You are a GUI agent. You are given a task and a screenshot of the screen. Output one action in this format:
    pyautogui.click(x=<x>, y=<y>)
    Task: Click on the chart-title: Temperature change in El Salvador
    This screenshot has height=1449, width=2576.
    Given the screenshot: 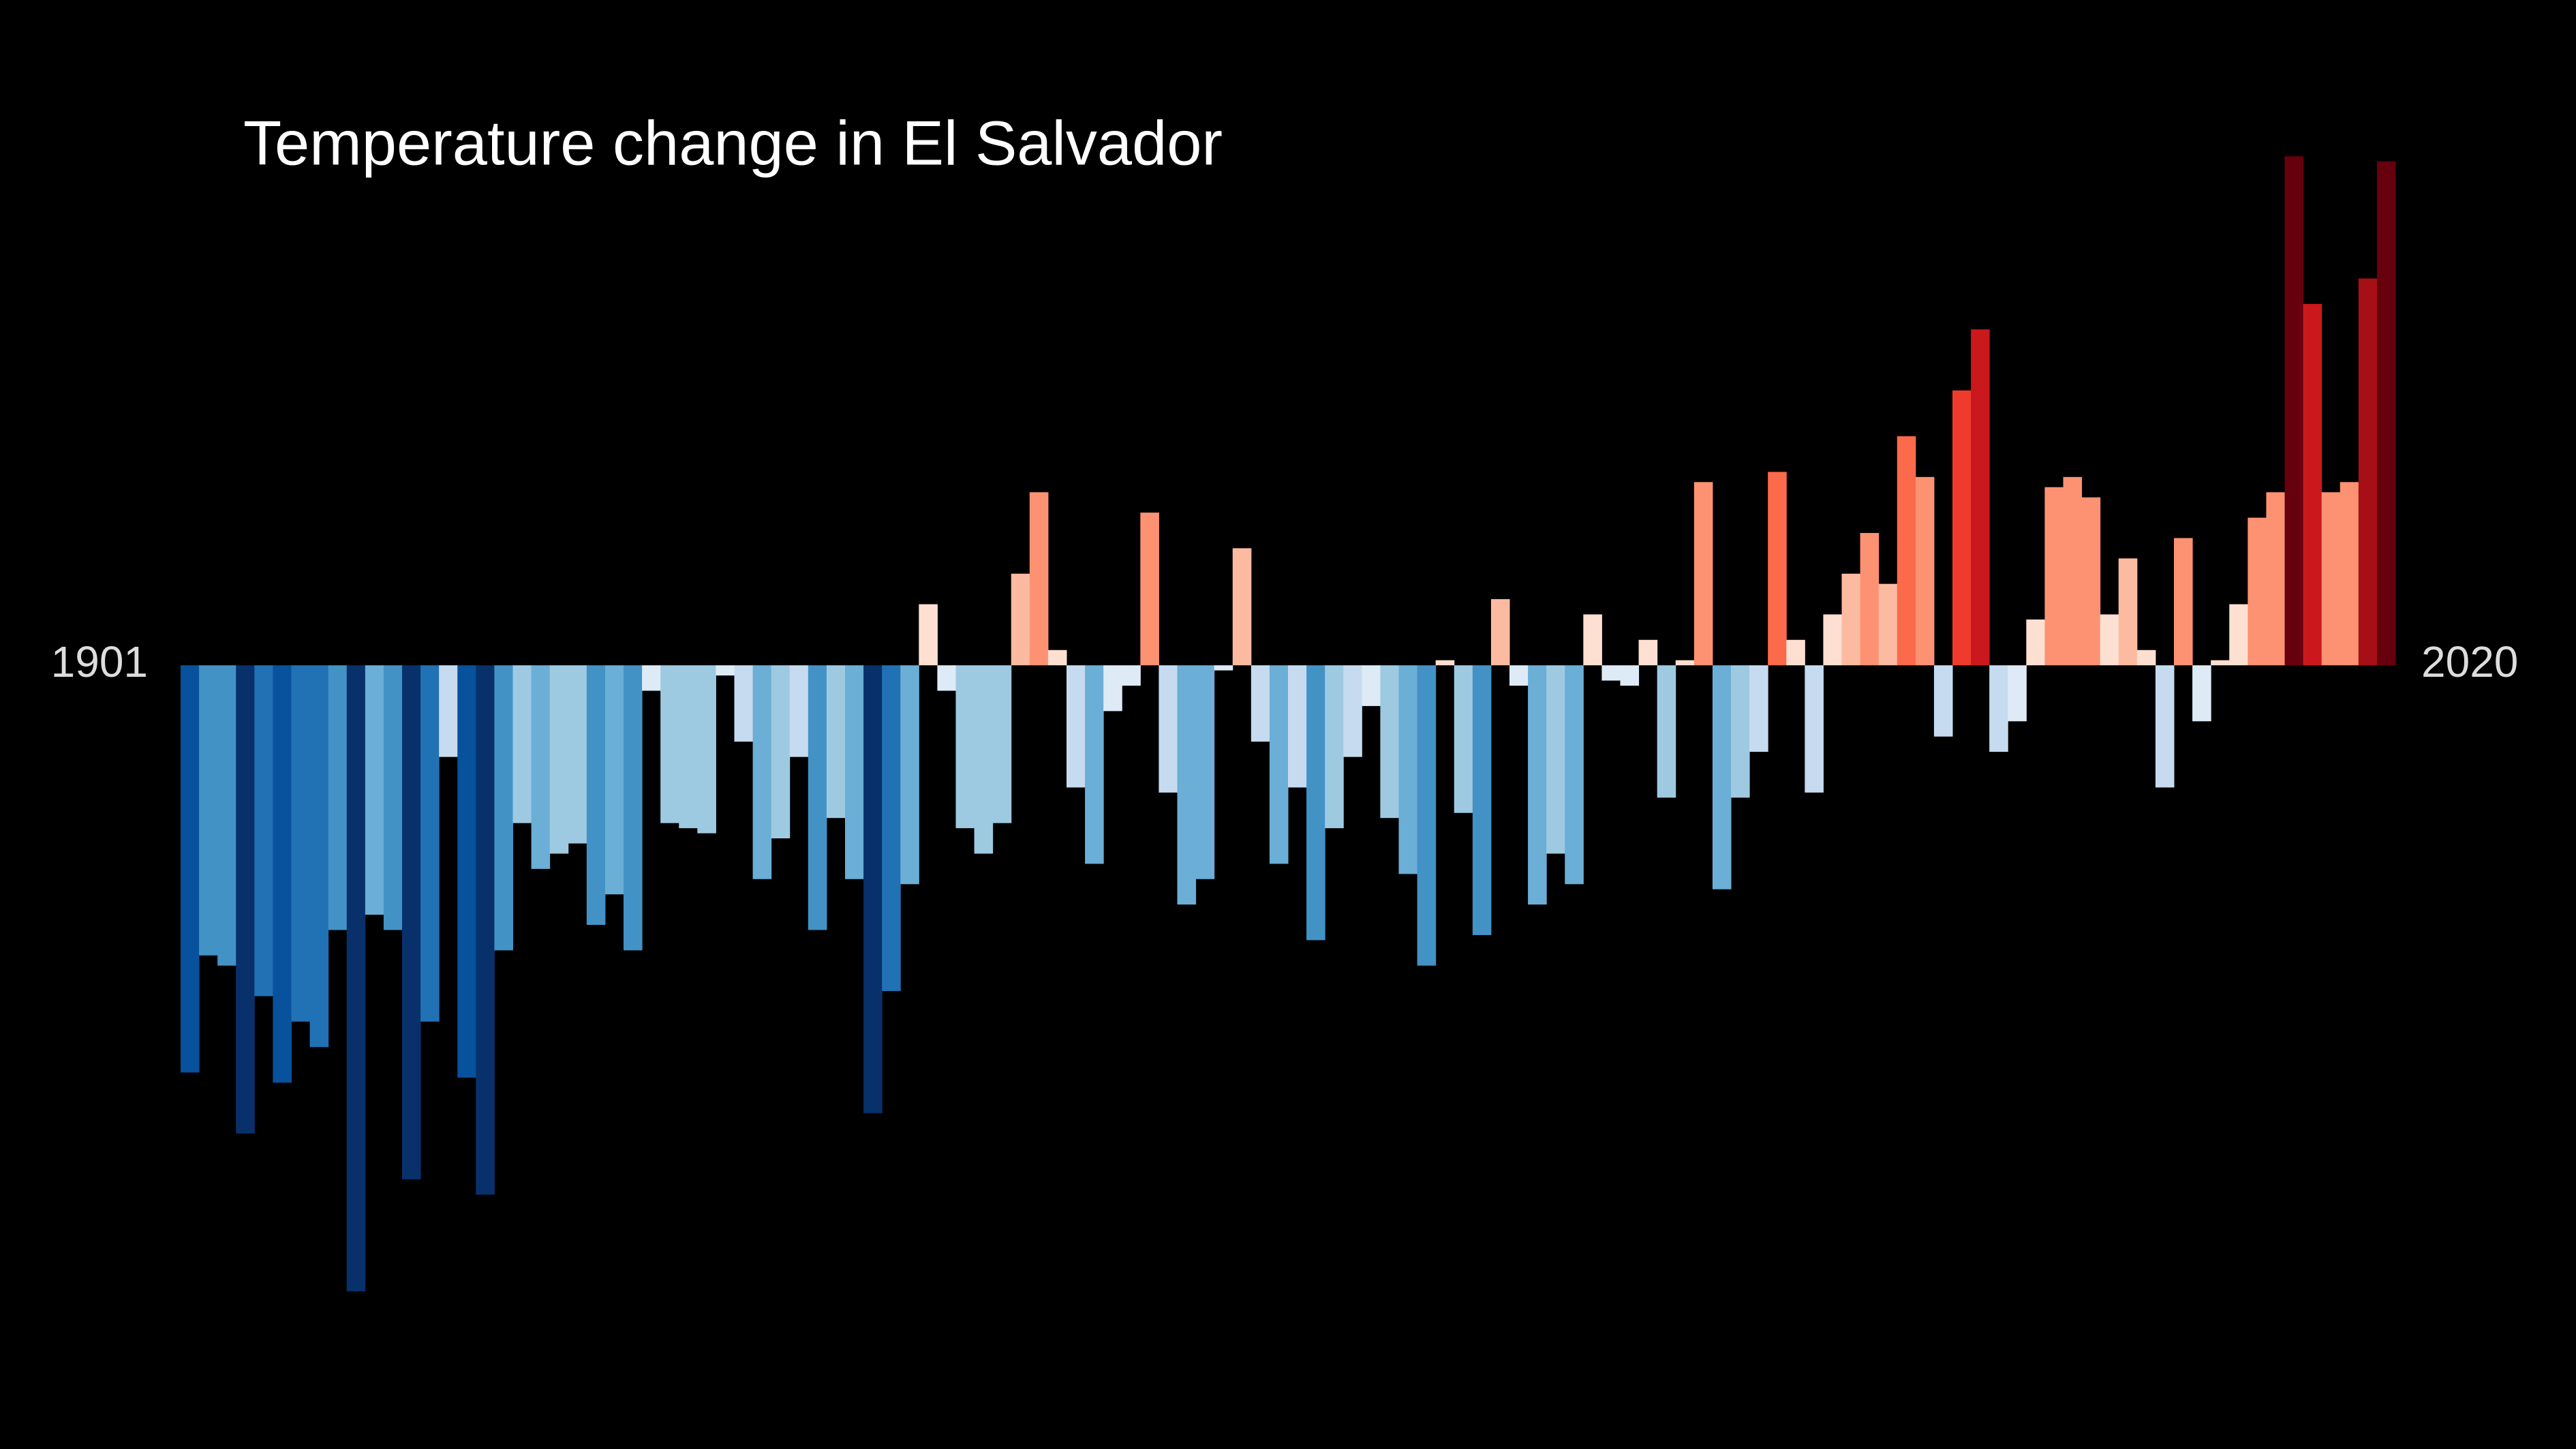 What is the action you would take?
    pyautogui.click(x=733, y=143)
    